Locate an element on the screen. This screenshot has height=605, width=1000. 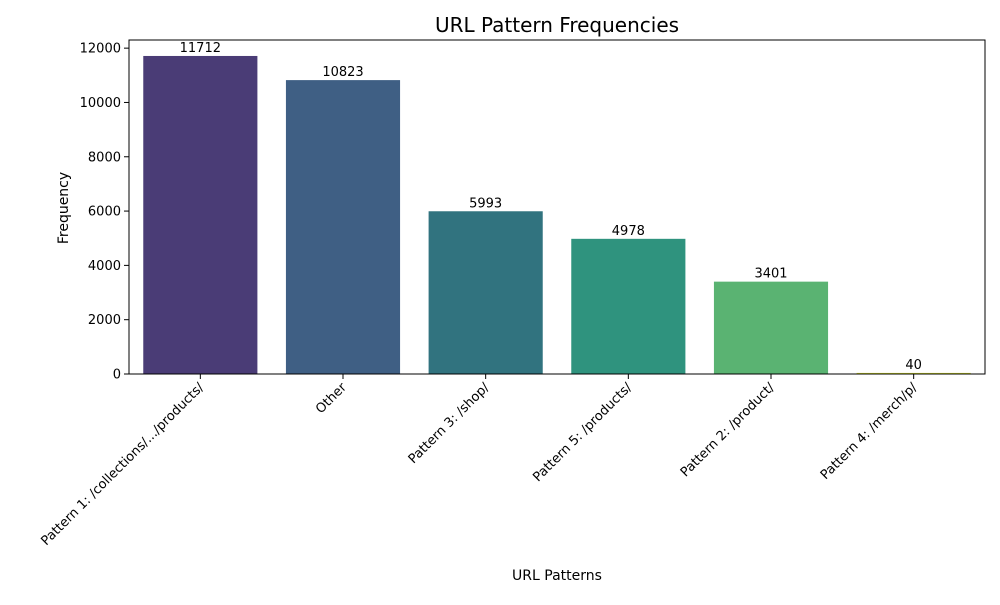
y-tick-label-2: 4000 is located at coordinates (104, 266).